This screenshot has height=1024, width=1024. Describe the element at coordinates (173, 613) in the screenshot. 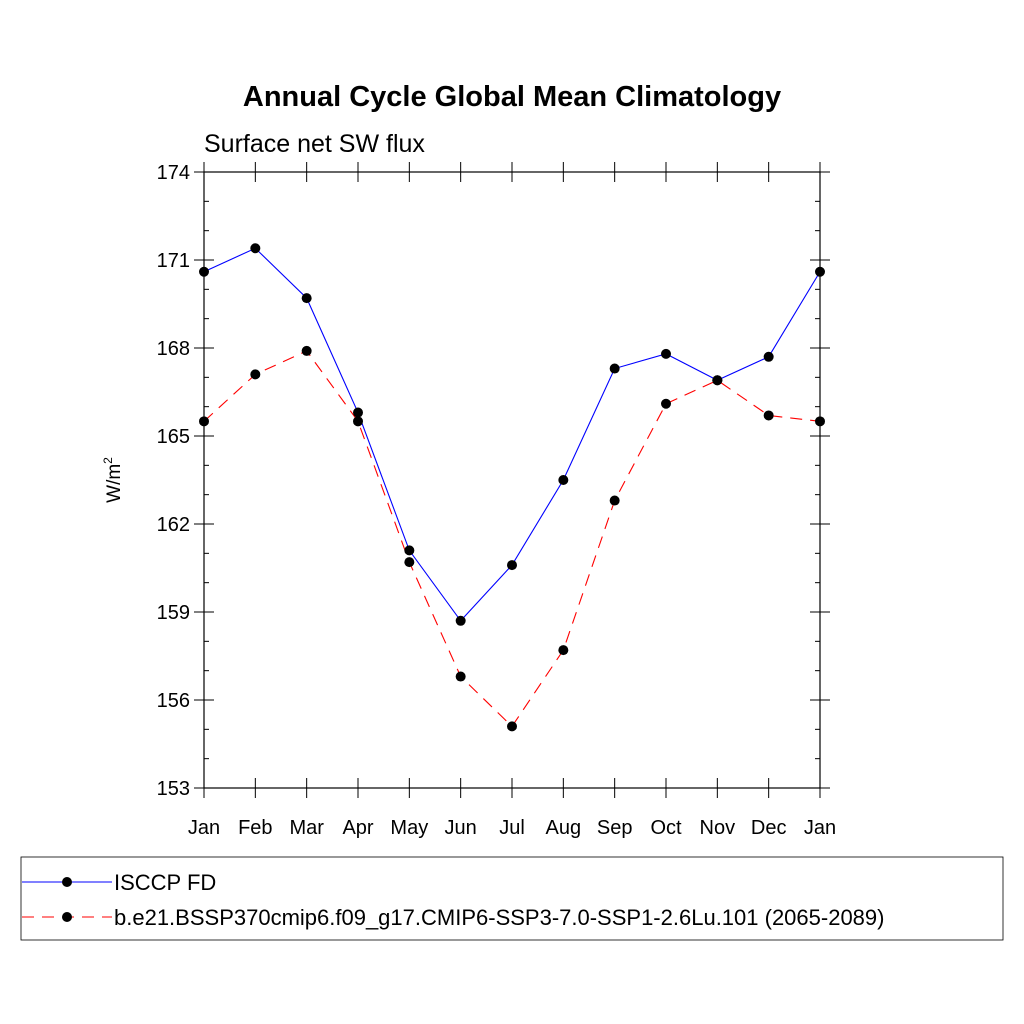

I see `y-tick-label: 159` at that location.